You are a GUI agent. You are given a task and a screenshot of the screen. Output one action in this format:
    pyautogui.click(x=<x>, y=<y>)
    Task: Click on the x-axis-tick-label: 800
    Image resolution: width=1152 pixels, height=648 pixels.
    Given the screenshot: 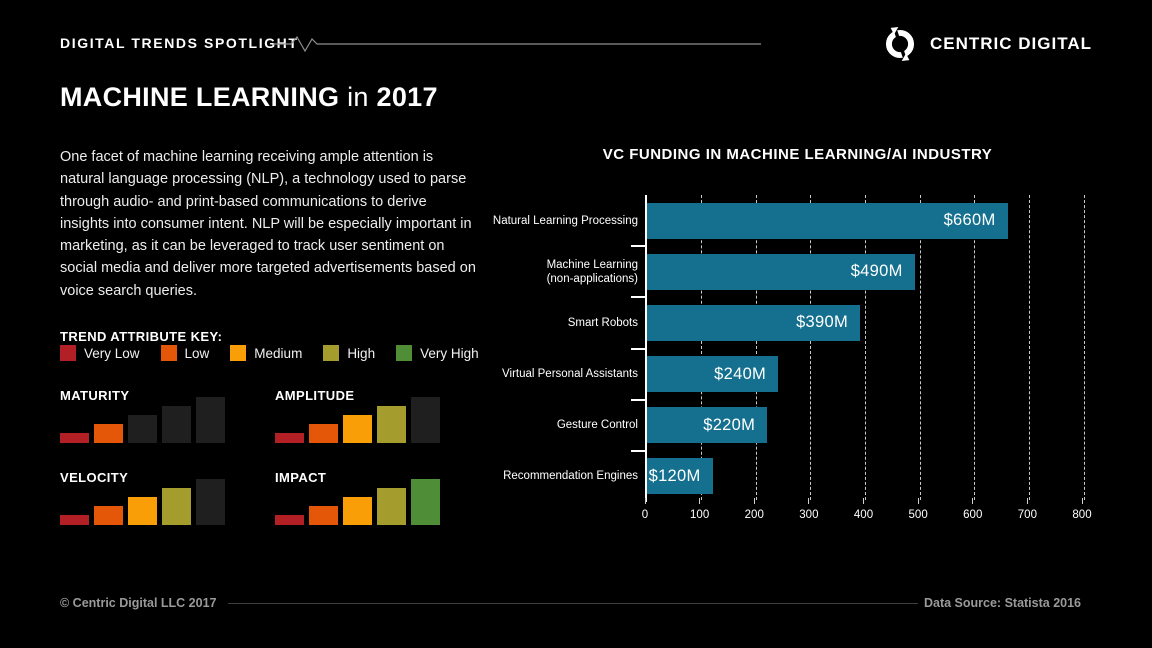 What is the action you would take?
    pyautogui.click(x=1082, y=515)
    